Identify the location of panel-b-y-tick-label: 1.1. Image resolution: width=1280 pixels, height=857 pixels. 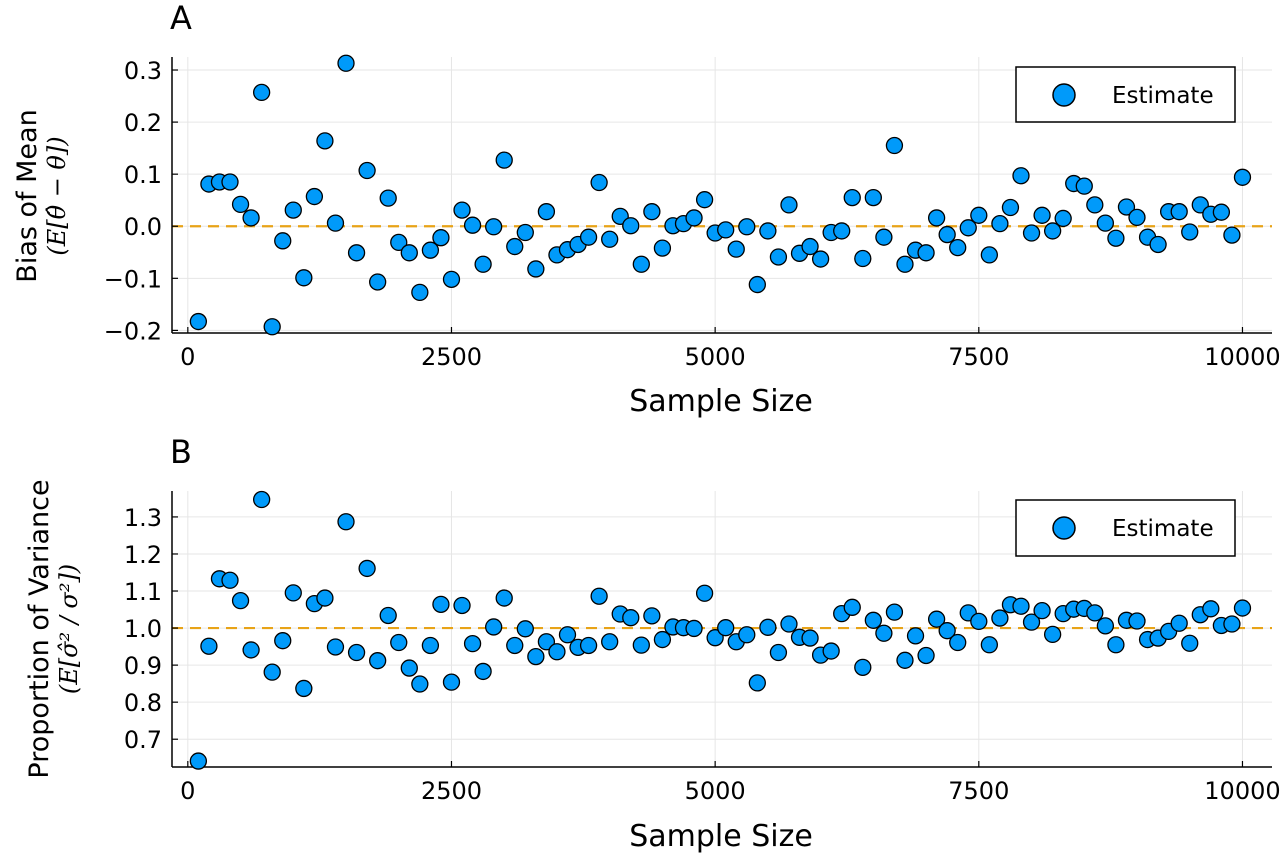
(143, 592).